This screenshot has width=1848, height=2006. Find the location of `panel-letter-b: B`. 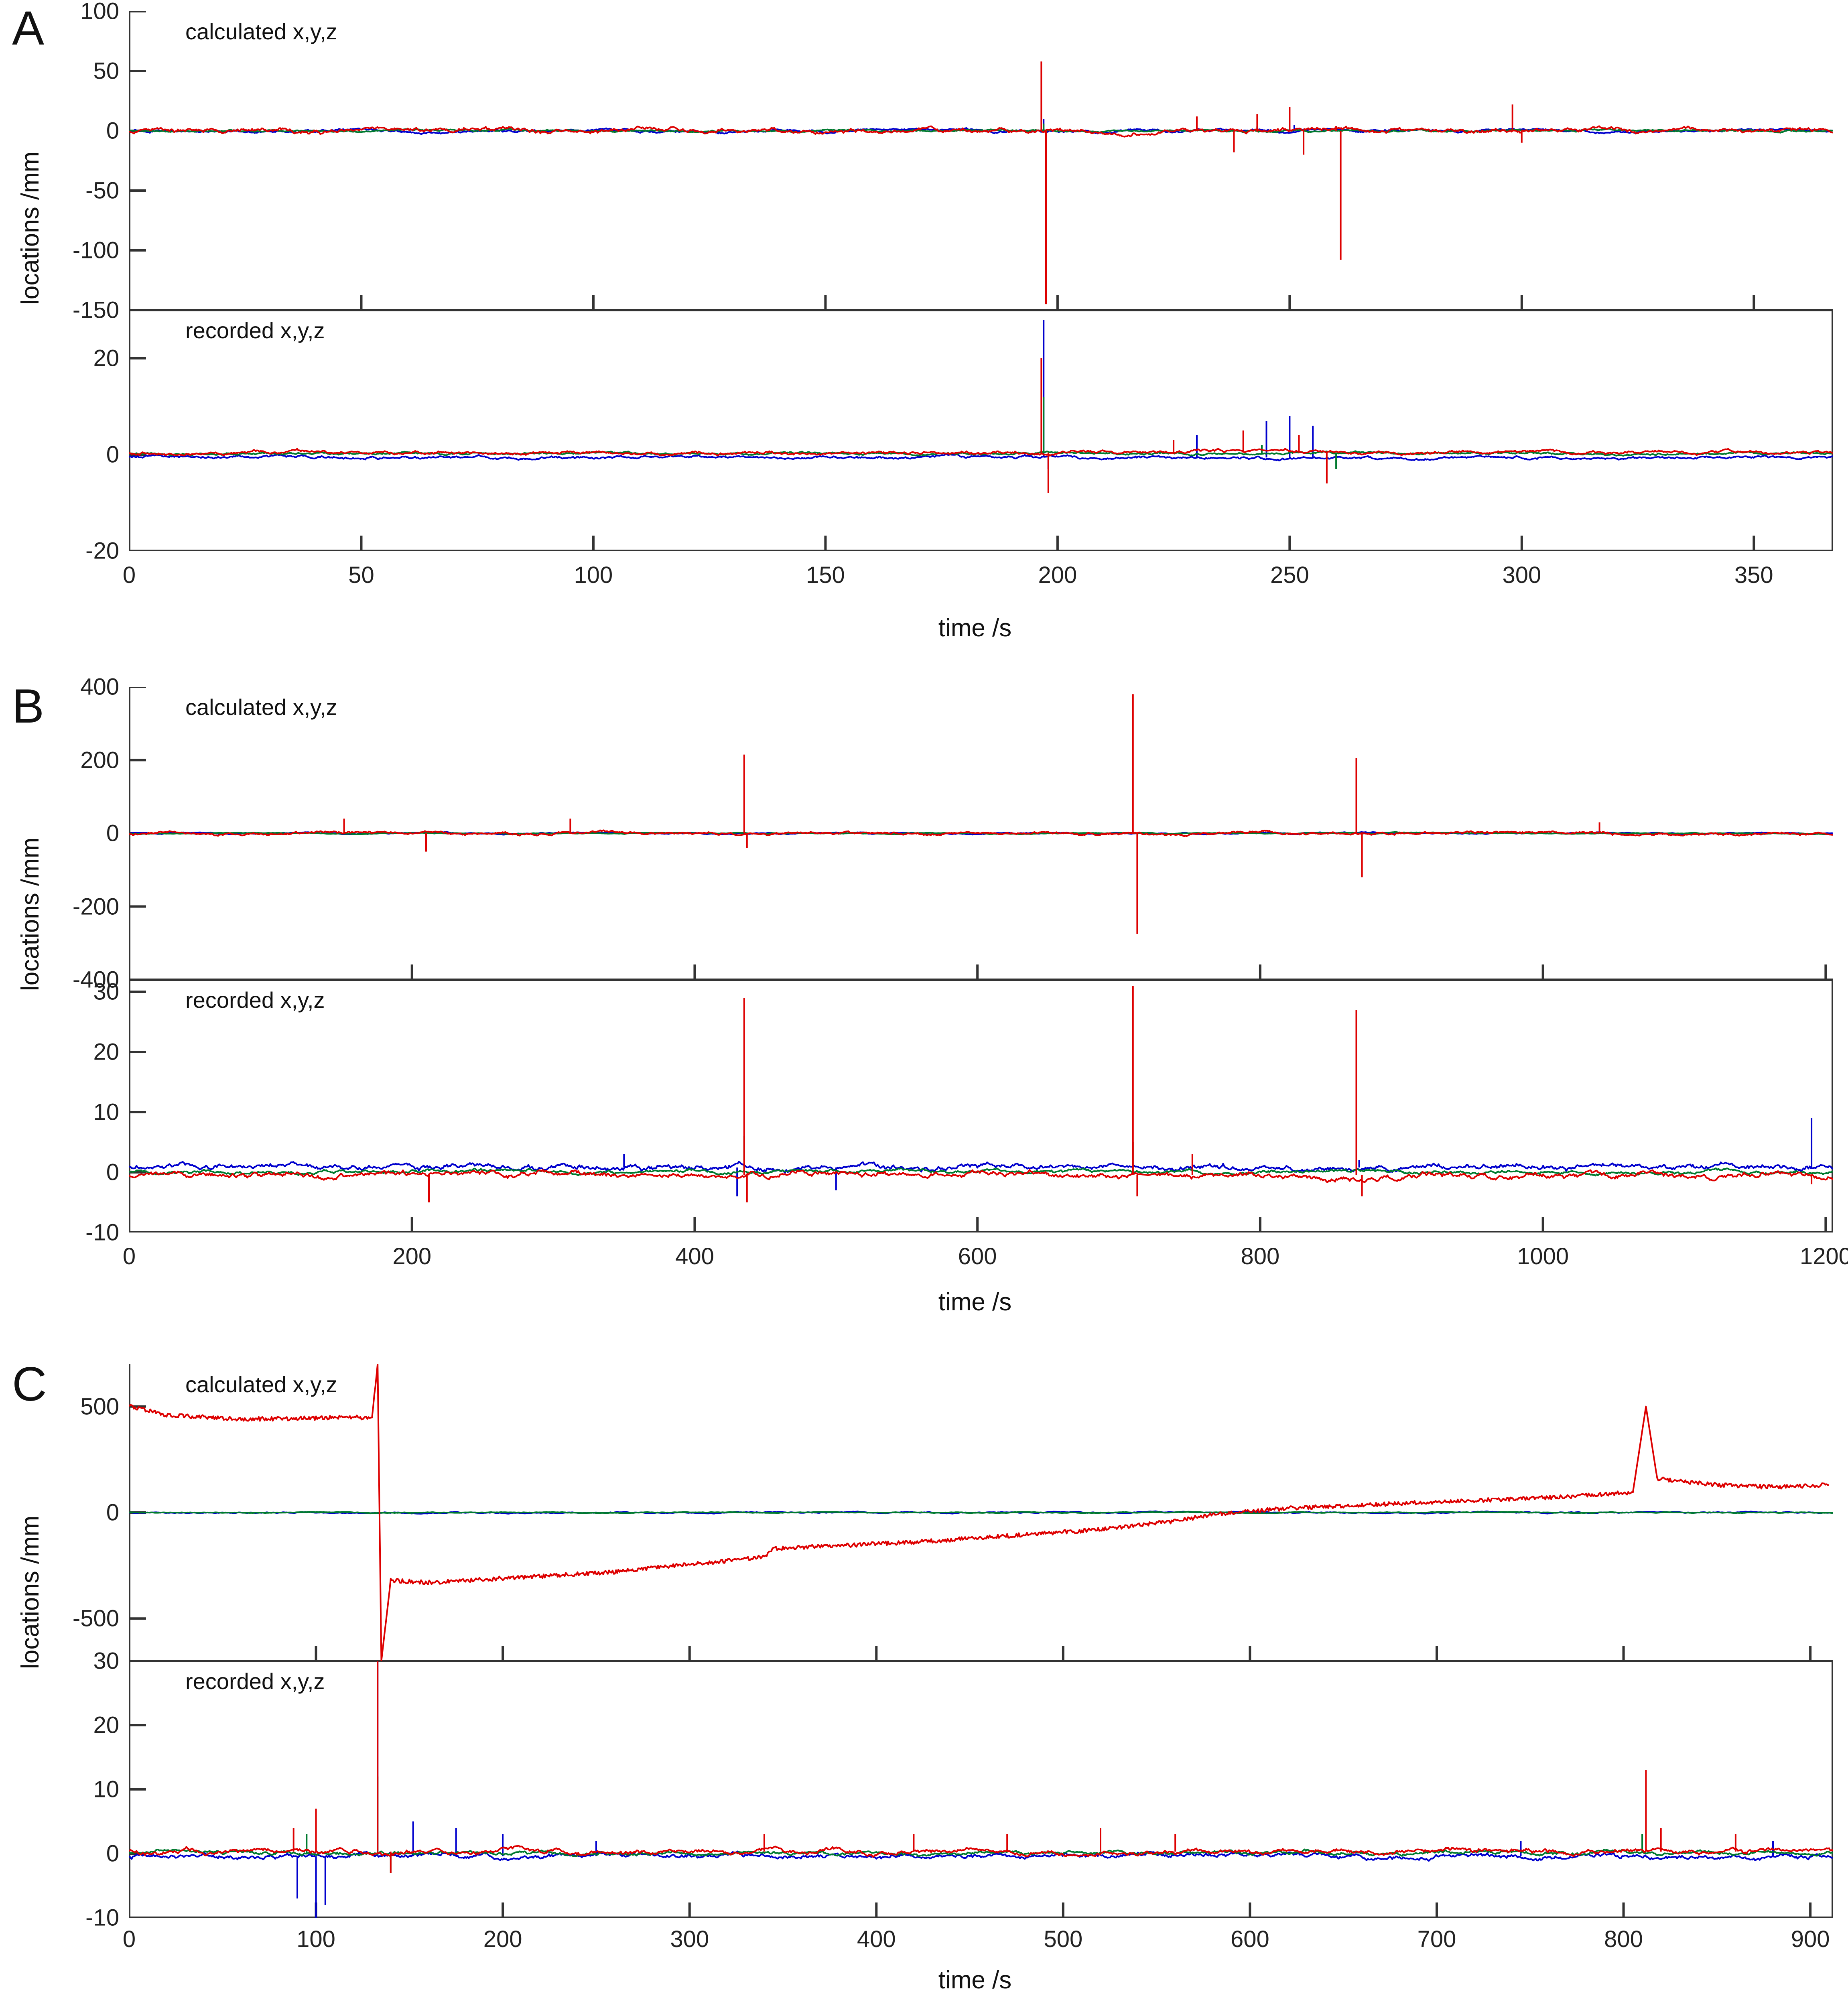

panel-letter-b: B is located at coordinates (28, 706).